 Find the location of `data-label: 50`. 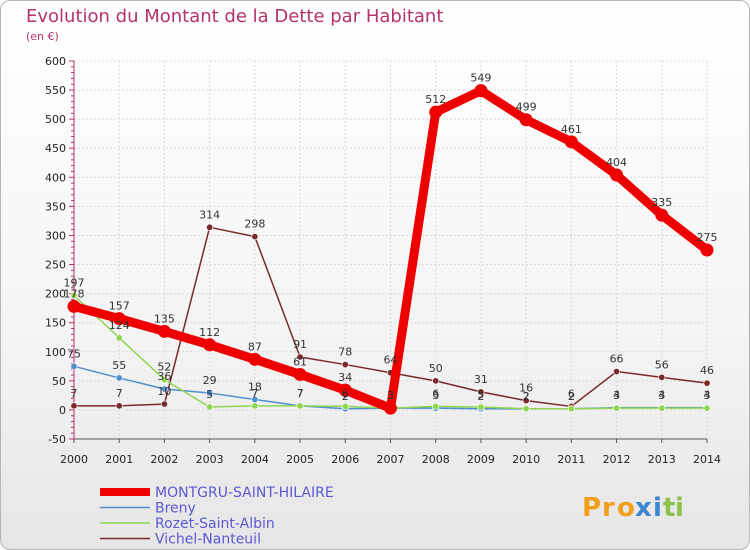

data-label: 50 is located at coordinates (436, 368).